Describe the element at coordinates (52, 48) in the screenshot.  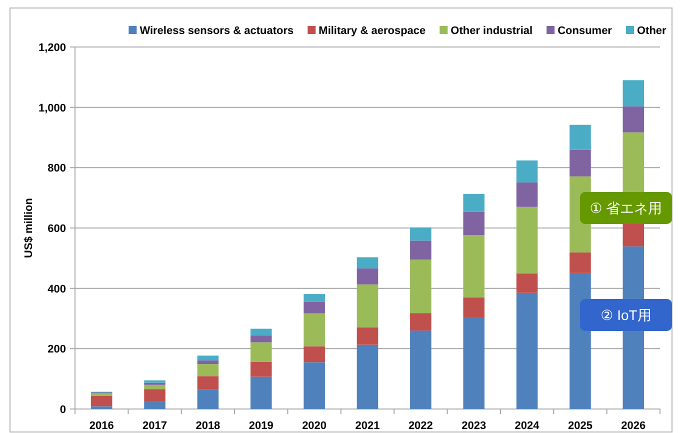
I see `y-tick-label: 1,200` at that location.